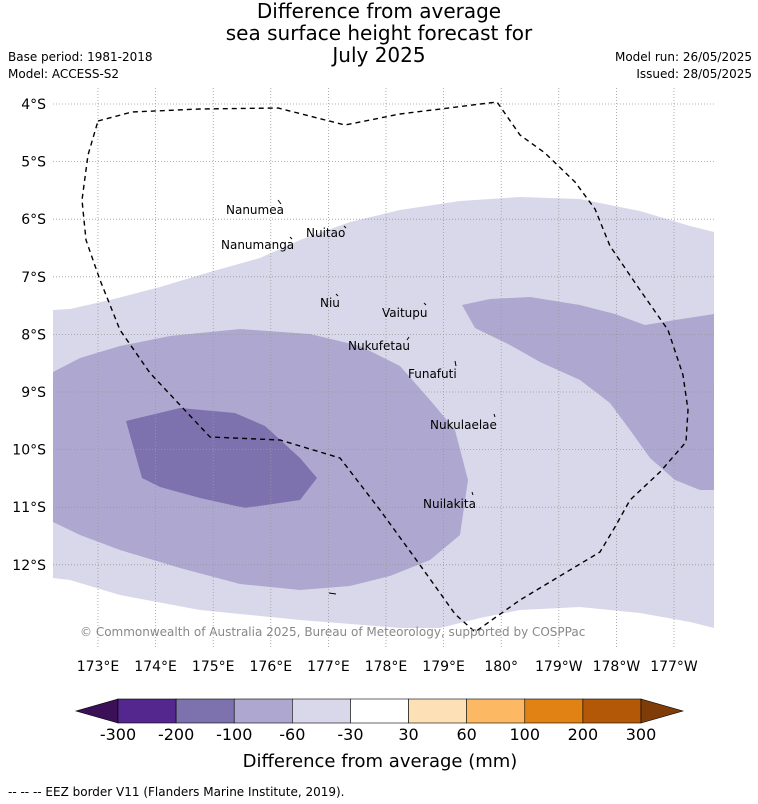  What do you see at coordinates (463, 425) in the screenshot?
I see `island-label: Nukulaelae` at bounding box center [463, 425].